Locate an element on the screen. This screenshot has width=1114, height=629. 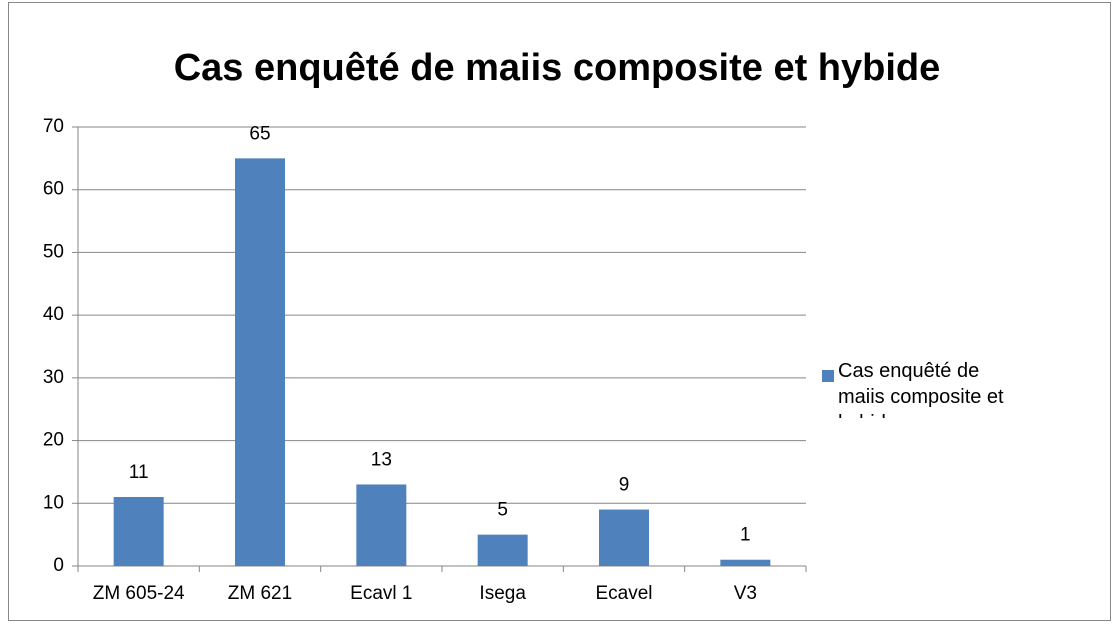
data-label: 65 is located at coordinates (259, 133).